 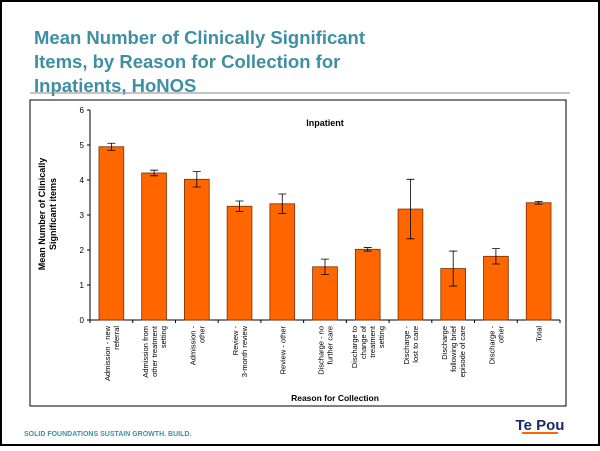 I want to click on y-tick-label: 2, so click(x=82, y=250).